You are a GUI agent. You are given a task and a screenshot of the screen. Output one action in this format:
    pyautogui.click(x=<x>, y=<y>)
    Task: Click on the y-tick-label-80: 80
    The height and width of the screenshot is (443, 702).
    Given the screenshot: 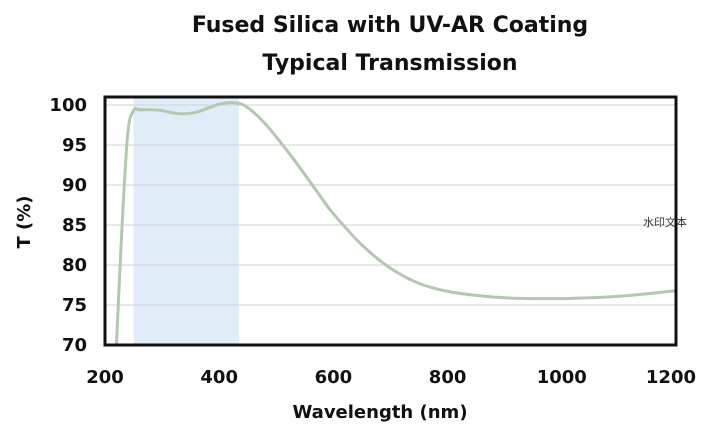 What is the action you would take?
    pyautogui.click(x=74, y=265)
    